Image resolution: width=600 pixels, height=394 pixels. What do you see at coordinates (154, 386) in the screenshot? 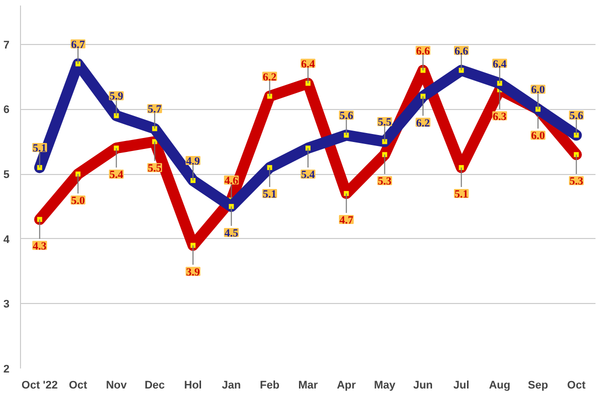
I see `x-tick-label: Dec` at bounding box center [154, 386].